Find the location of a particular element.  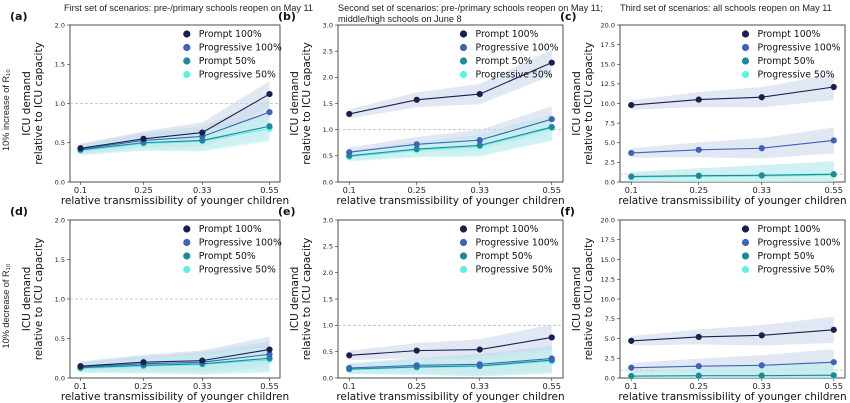

y-tick-label: 0.5 is located at coordinates (60, 339).